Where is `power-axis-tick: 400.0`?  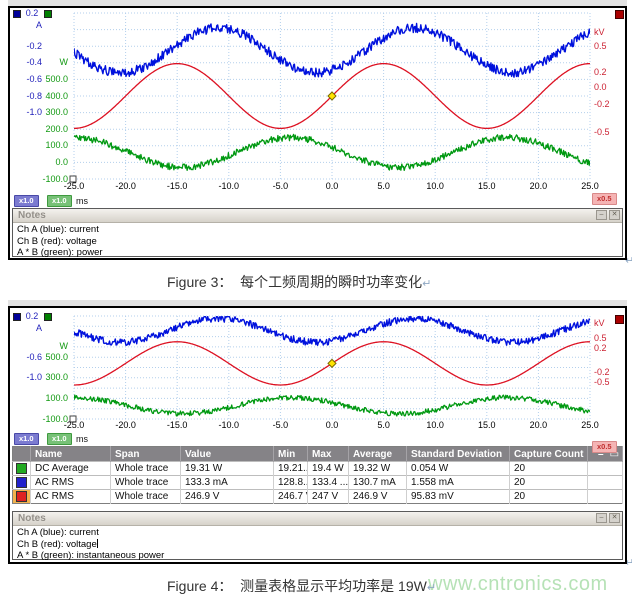
power-axis-tick: 400.0 is located at coordinates (56, 95).